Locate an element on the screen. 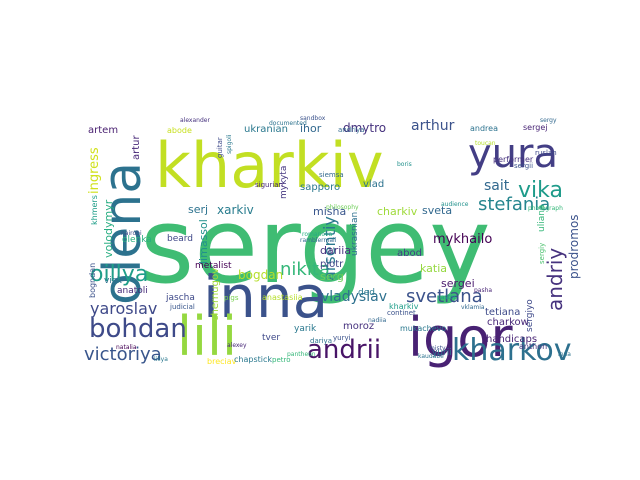  word: guitar is located at coordinates (220, 147).